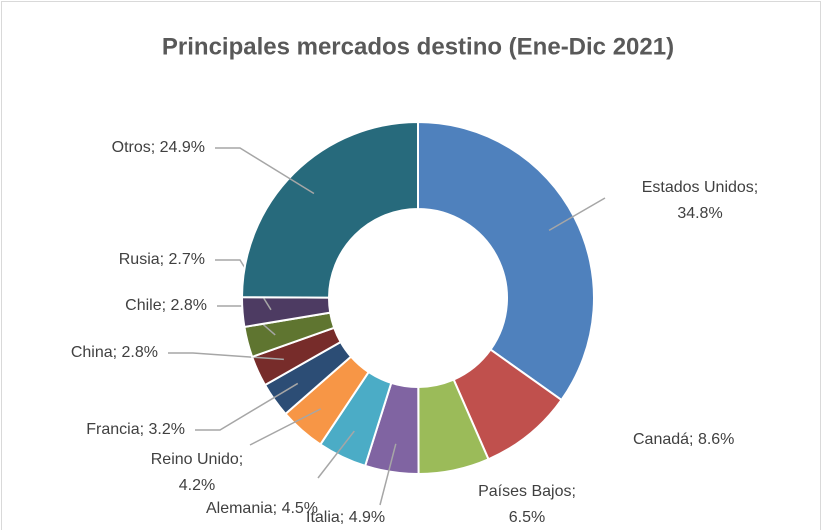 The image size is (823, 530). What do you see at coordinates (197, 459) in the screenshot?
I see `data-label: Reino Unido;` at bounding box center [197, 459].